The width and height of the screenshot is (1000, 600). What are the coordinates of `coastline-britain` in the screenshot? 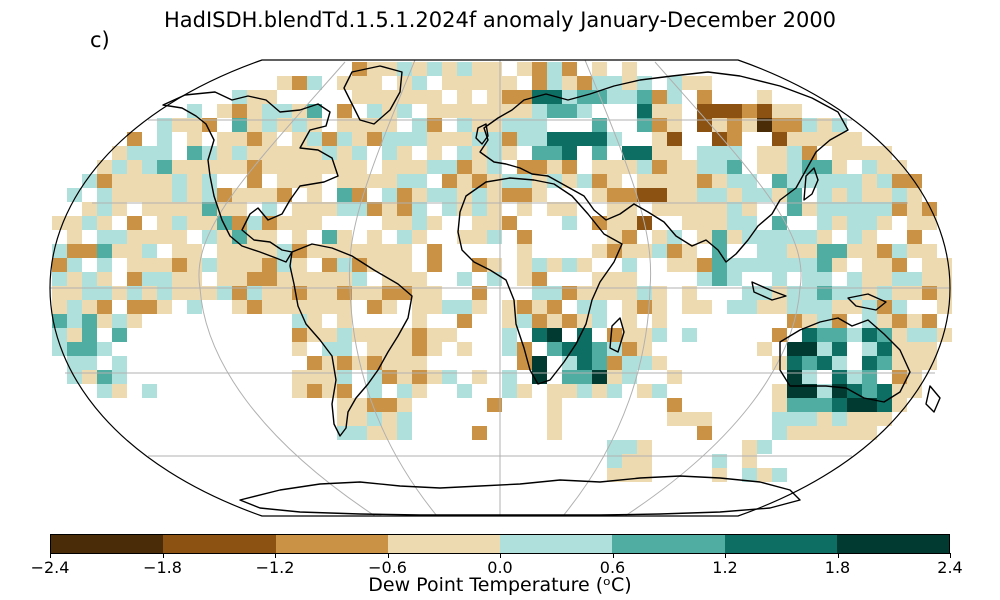 It's located at (482, 134).